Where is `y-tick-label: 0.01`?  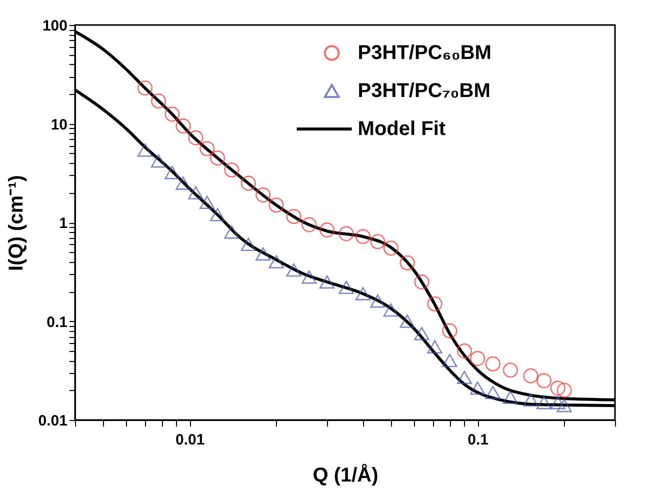 y-tick-label: 0.01 is located at coordinates (53, 421).